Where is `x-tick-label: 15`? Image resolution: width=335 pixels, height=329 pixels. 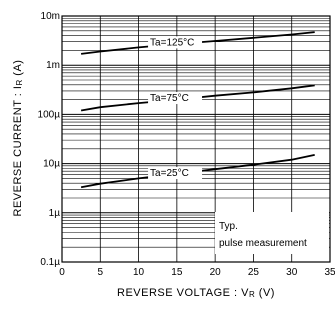
x-tick-label: 15 is located at coordinates (177, 272).